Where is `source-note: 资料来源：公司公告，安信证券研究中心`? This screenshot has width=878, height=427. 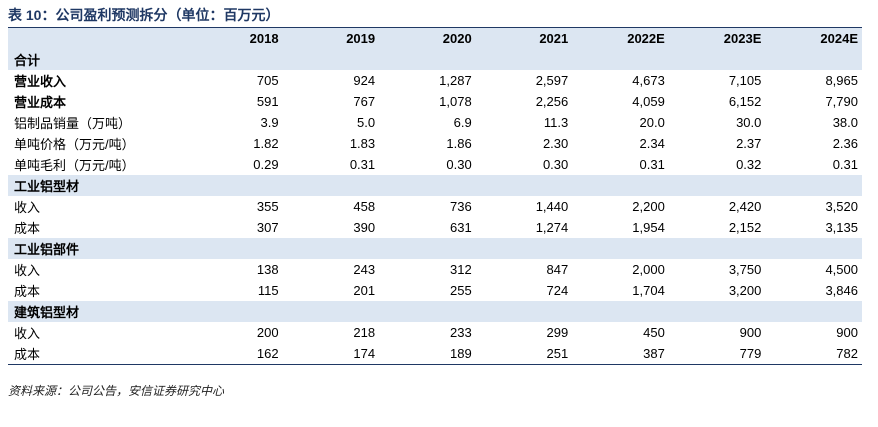 source-note: 资料来源：公司公告，安信证券研究中心 is located at coordinates (116, 391).